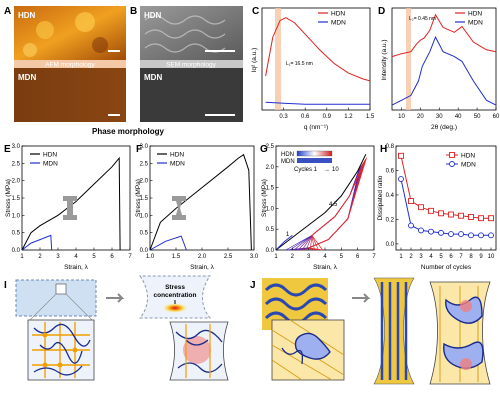  What do you see at coordinates (76, 267) in the screenshot?
I see `chart-e-xlabel: Strain, λ` at bounding box center [76, 267].